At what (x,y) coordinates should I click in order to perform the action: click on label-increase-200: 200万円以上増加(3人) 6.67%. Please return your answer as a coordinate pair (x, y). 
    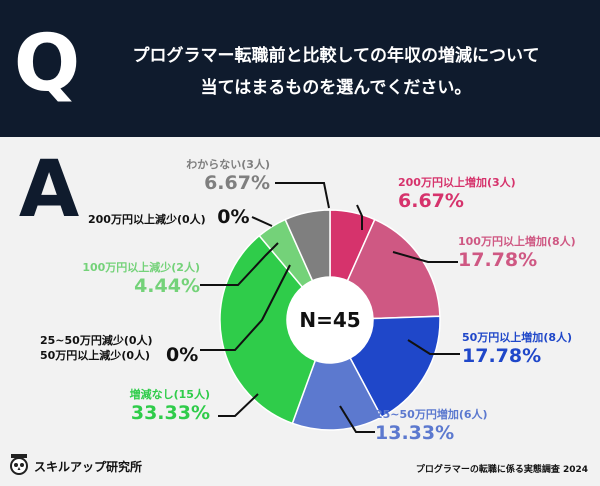
    Looking at the image, I should click on (457, 194).